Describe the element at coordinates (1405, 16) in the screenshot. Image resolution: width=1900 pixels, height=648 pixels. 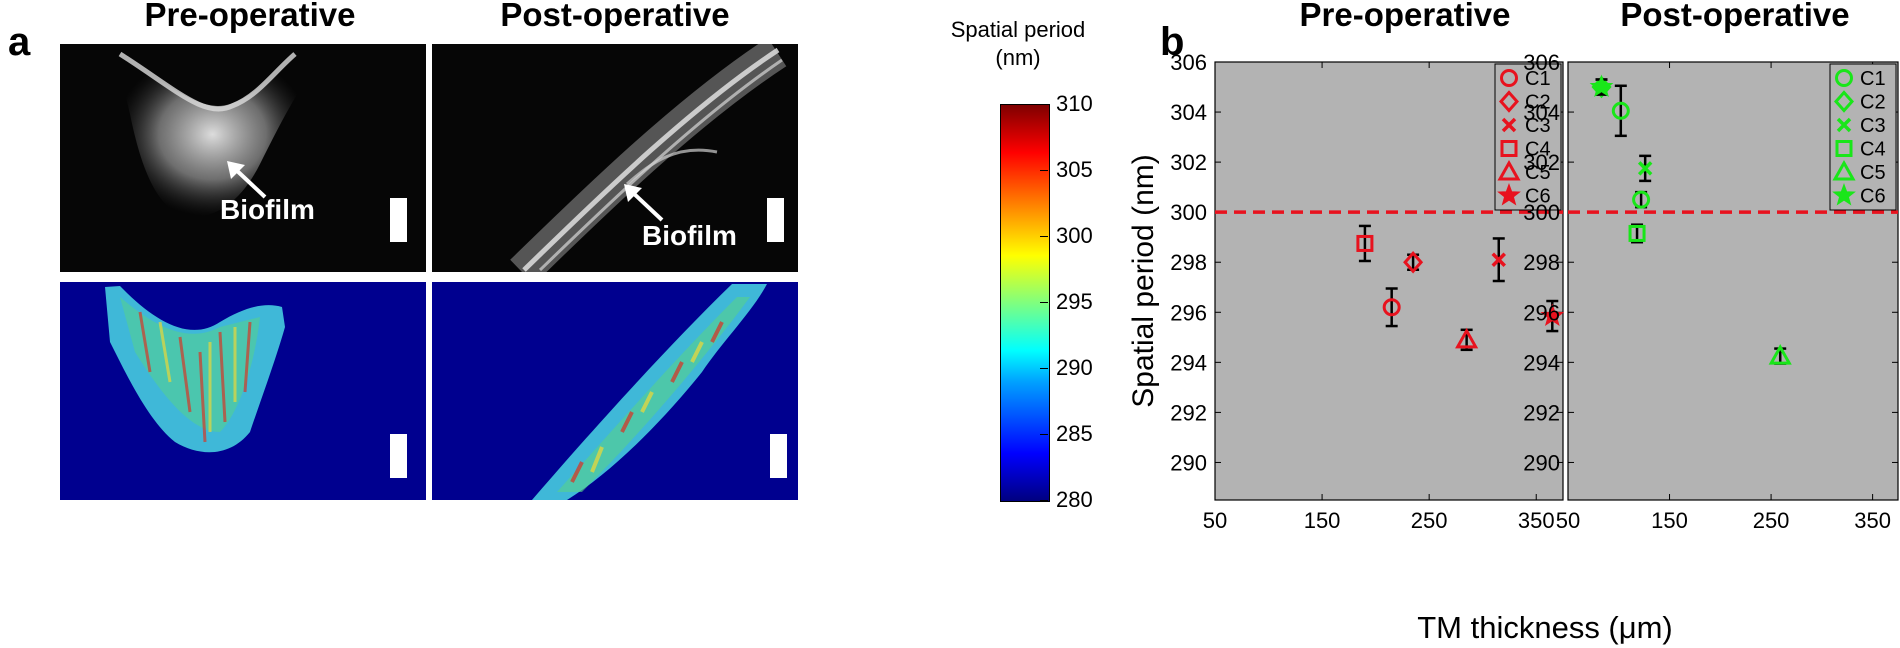
I see `pre-operative-chart-title: Pre-operative` at that location.